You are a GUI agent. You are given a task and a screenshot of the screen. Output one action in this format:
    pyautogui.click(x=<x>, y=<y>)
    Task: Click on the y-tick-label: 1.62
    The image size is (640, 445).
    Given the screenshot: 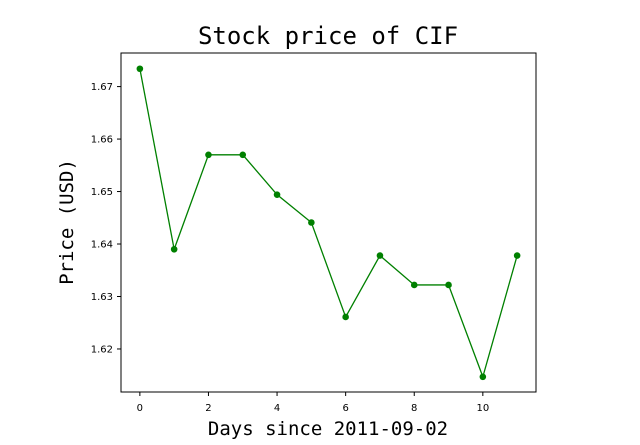 What is the action you would take?
    pyautogui.click(x=102, y=349)
    